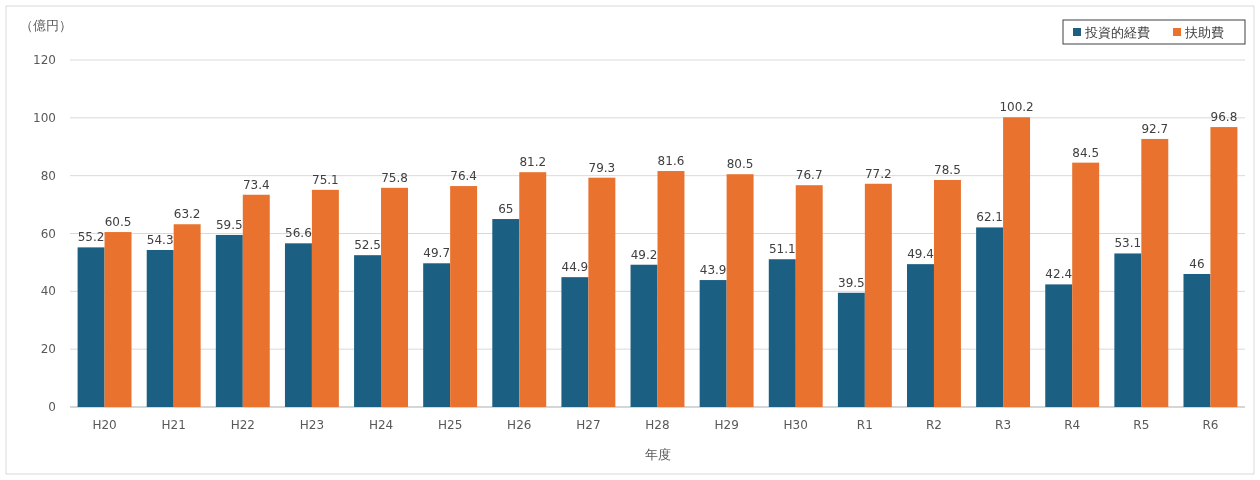 The width and height of the screenshot is (1260, 480). Describe the element at coordinates (851, 282) in the screenshot. I see `data-label: 39.5` at that location.